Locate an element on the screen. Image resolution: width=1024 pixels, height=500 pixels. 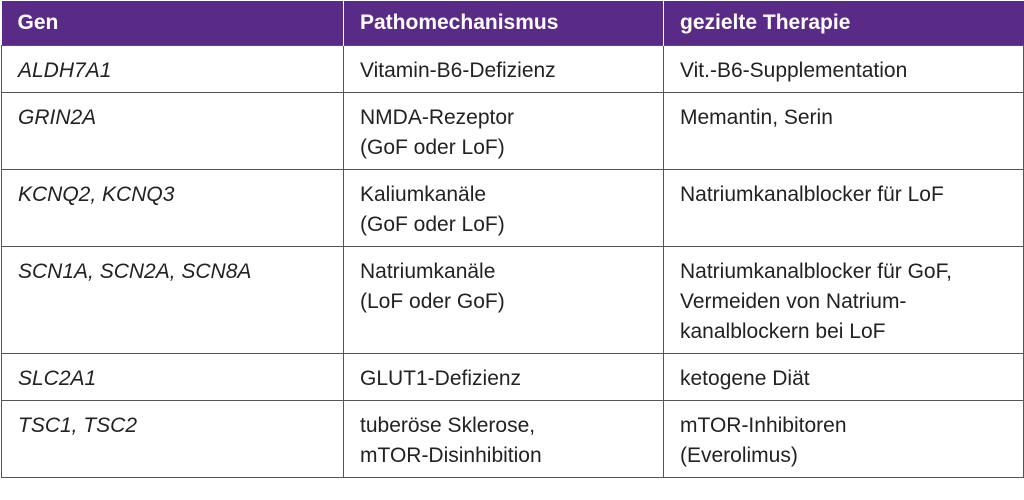
therapy-line: ketogene Diät is located at coordinates (745, 378).